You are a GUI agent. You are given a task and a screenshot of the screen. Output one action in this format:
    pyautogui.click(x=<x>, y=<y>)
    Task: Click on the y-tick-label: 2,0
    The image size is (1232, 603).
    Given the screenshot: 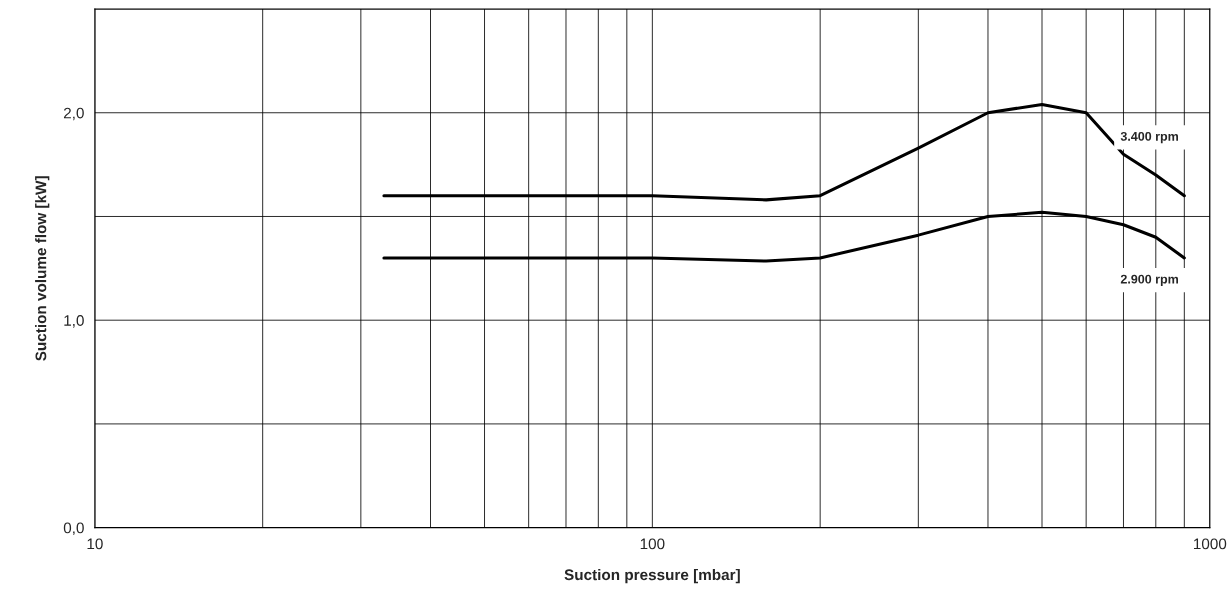 What is the action you would take?
    pyautogui.click(x=73, y=114)
    